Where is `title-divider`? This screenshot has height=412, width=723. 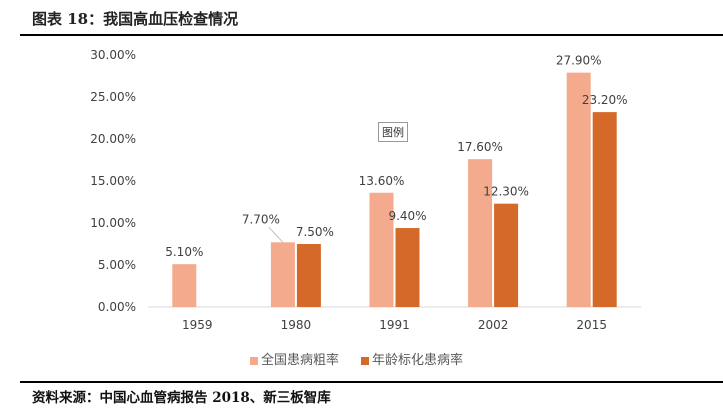
title-divider is located at coordinates (371, 35).